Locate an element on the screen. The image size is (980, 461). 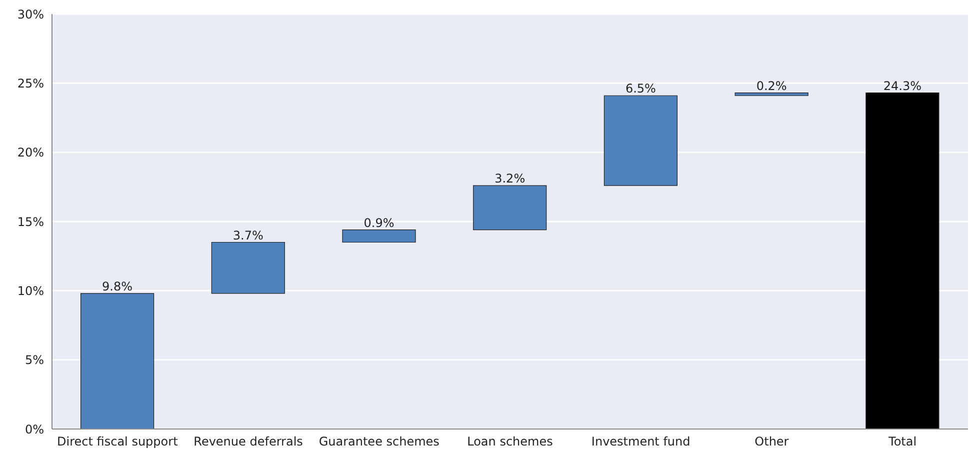
y-tick-label: 10% is located at coordinates (30, 291).